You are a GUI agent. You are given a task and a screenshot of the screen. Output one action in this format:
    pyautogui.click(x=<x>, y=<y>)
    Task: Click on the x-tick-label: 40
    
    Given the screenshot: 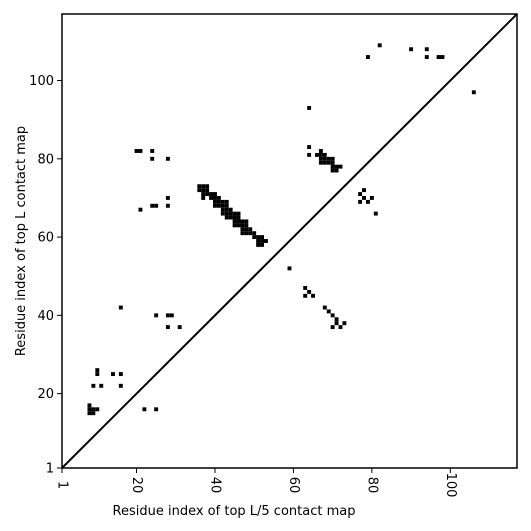 What is the action you would take?
    pyautogui.click(x=214, y=485)
    